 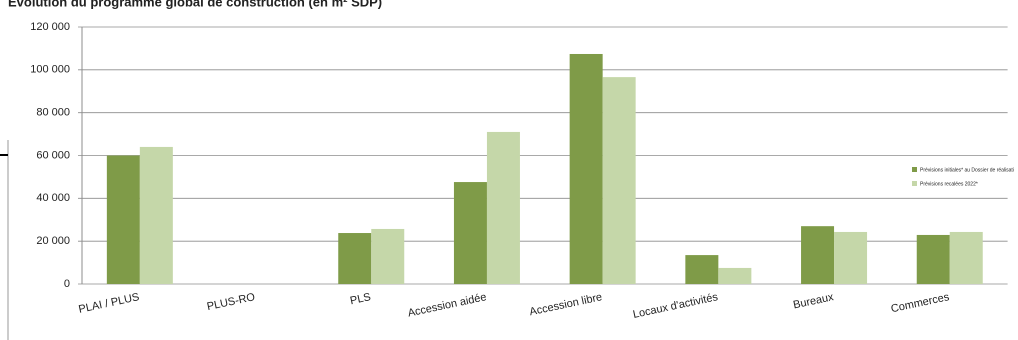 What do you see at coordinates (53, 241) in the screenshot?
I see `y-tick-label: 20 000` at bounding box center [53, 241].